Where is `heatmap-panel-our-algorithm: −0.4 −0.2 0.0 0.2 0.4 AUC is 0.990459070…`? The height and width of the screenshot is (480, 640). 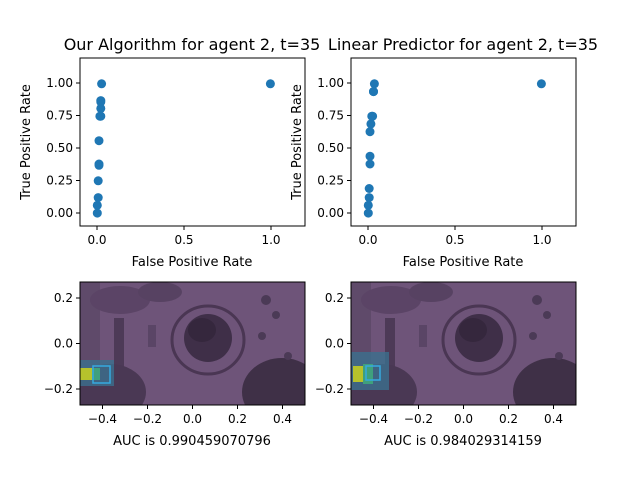
heatmap-panel-our-algorithm: −0.4 −0.2 0.0 0.2 0.4 AUC is 0.990459070… is located at coordinates (175, 365).